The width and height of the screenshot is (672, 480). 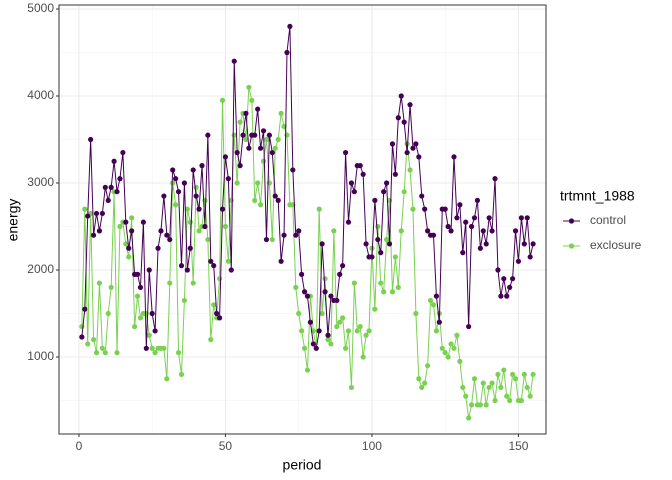 I want to click on x-tick-label: 50, so click(x=226, y=446).